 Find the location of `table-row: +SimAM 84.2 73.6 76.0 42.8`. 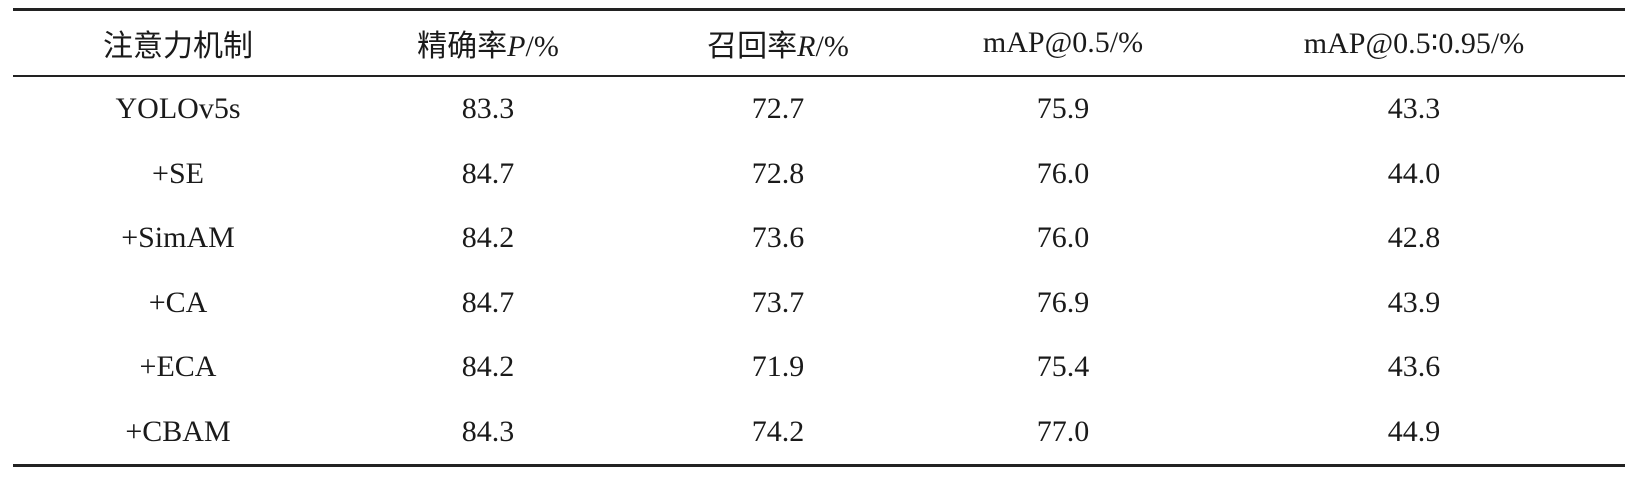

table-row: +SimAM 84.2 73.6 76.0 42.8 is located at coordinates (819, 238).